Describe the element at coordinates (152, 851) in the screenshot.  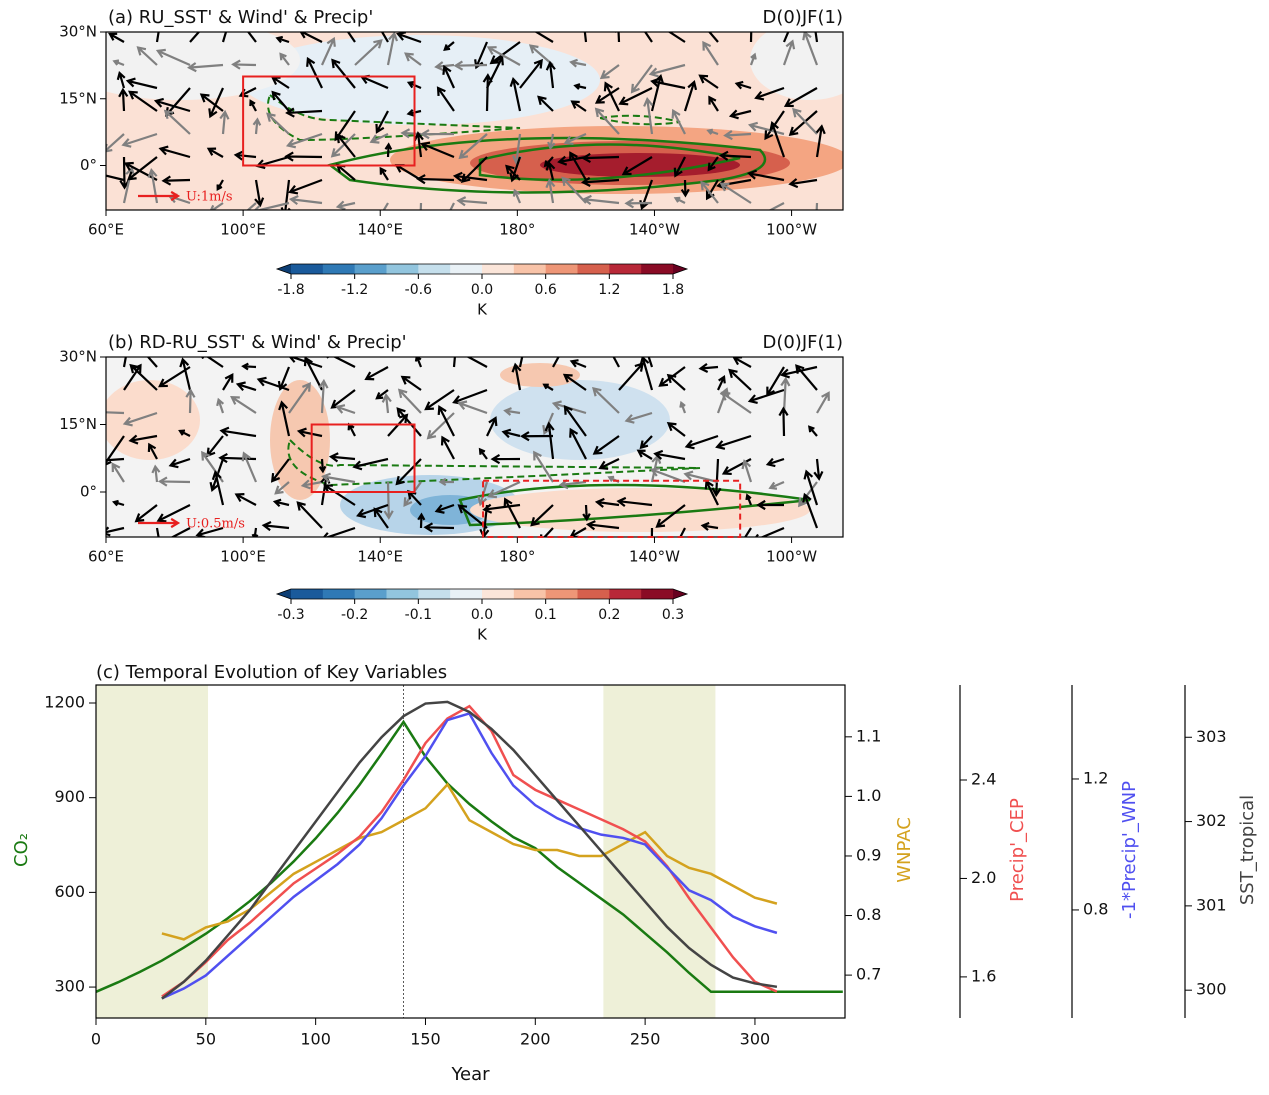
I see `highlight-span` at that location.